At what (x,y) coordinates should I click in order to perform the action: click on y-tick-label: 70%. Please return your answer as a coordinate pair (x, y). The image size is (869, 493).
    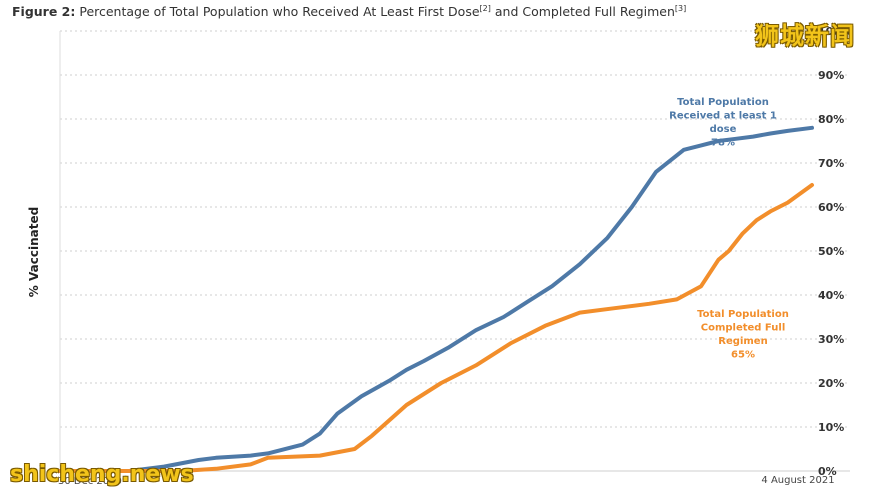
    Looking at the image, I should click on (831, 163).